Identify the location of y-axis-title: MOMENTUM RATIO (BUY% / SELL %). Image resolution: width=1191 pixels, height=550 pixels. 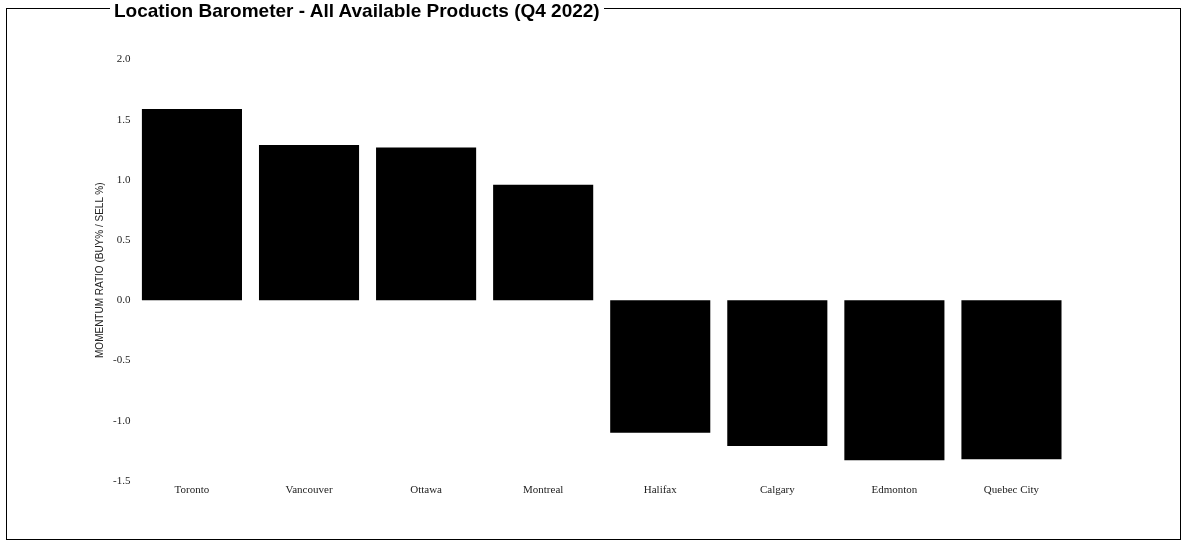
(99, 270).